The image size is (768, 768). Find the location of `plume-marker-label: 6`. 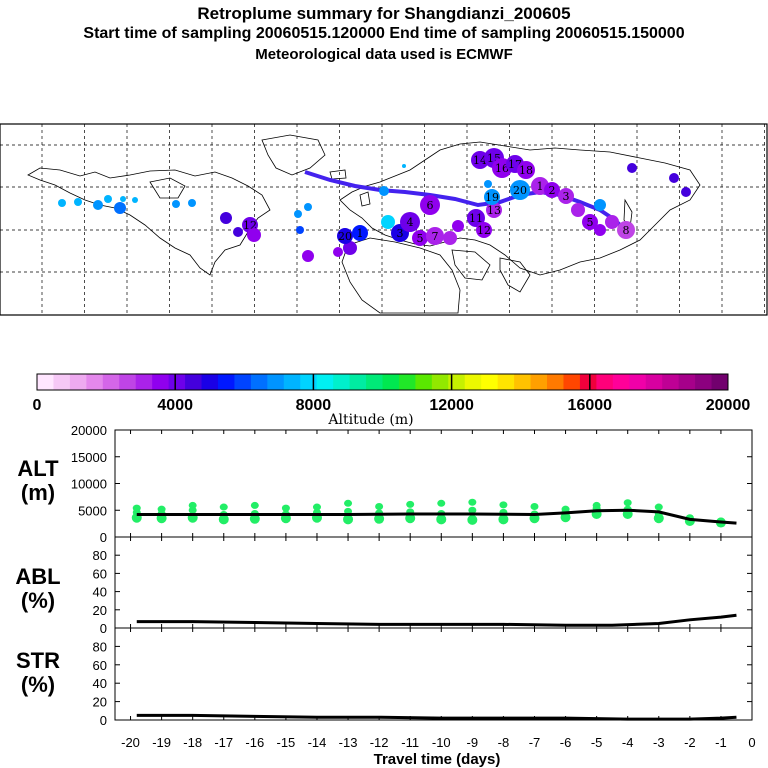

plume-marker-label: 6 is located at coordinates (430, 205).